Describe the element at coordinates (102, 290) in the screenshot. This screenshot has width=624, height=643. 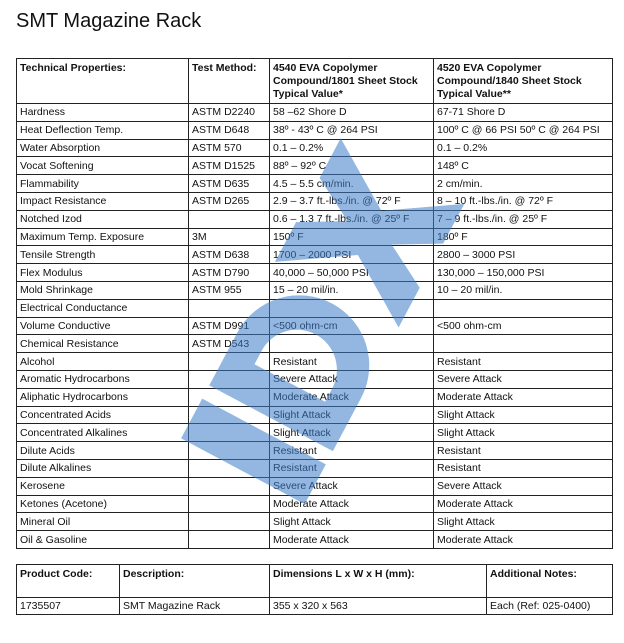
I see `table-cell: Mold Shrinkage` at that location.